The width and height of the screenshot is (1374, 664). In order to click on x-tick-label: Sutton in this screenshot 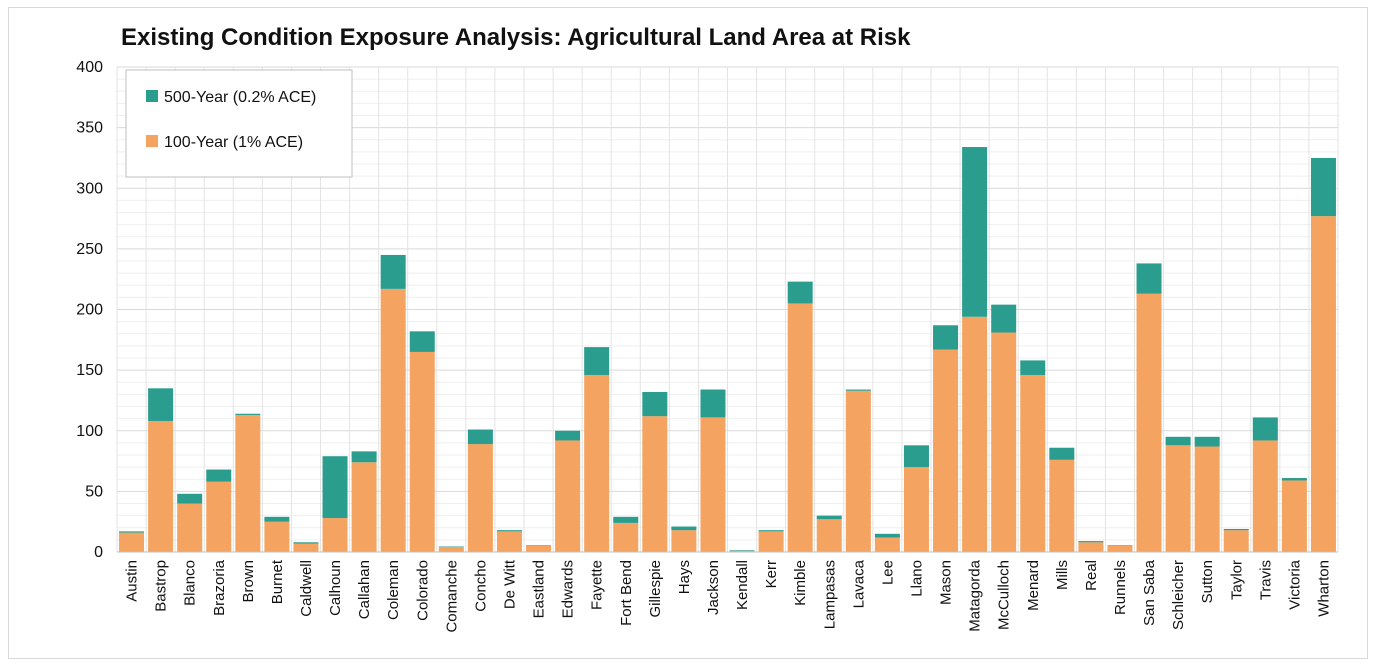, I will do `click(1207, 581)`.